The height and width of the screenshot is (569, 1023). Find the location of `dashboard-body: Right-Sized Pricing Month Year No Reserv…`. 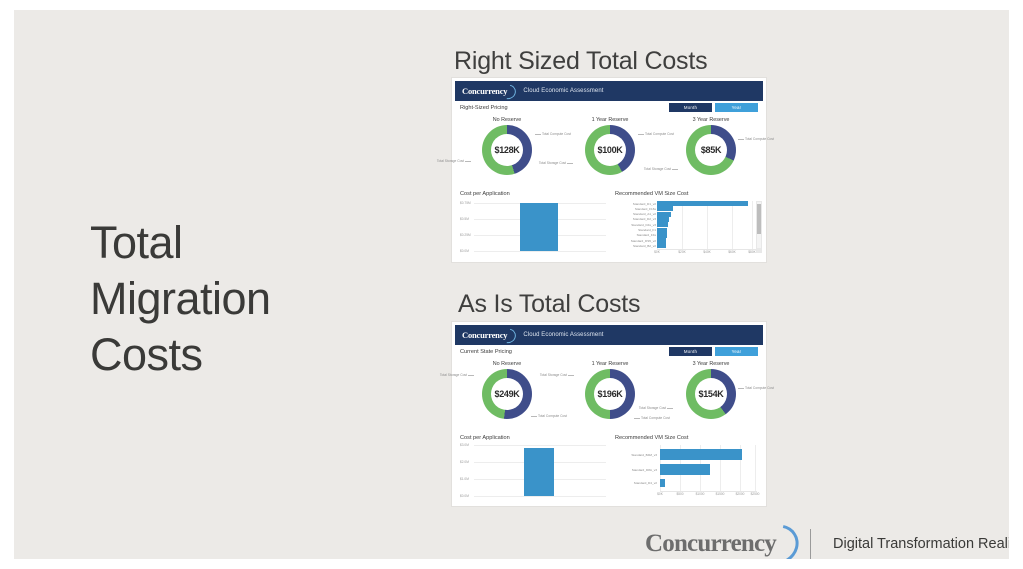

dashboard-body: Right-Sized Pricing Month Year No Reserv… is located at coordinates (605, 180).